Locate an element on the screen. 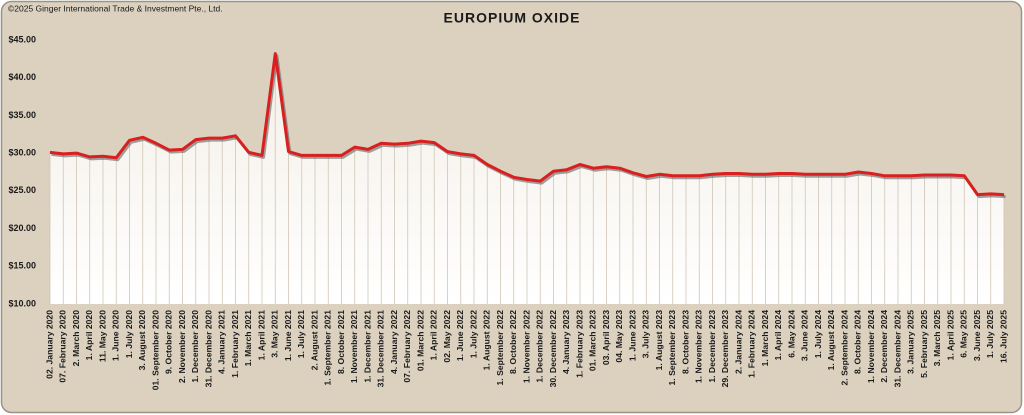 The image size is (1024, 415). x-tick-label: 1. April 2025 is located at coordinates (950, 335).